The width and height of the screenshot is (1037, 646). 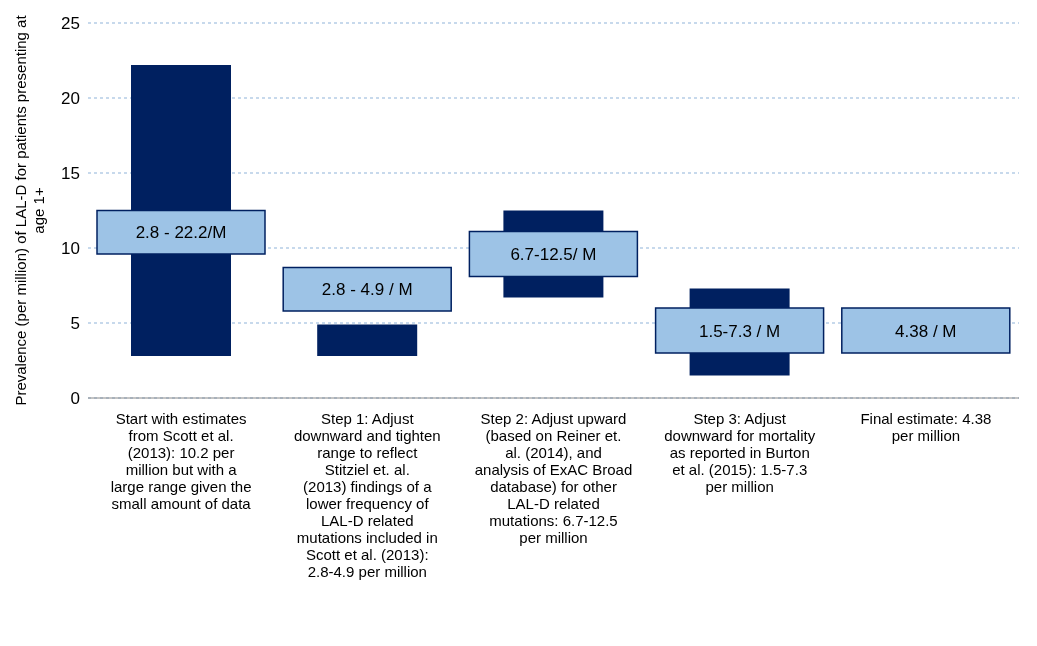 What do you see at coordinates (29, 210) in the screenshot?
I see `y-axis-title: Prevalence (per million) of LAL-D for patients presenting at age 1+` at bounding box center [29, 210].